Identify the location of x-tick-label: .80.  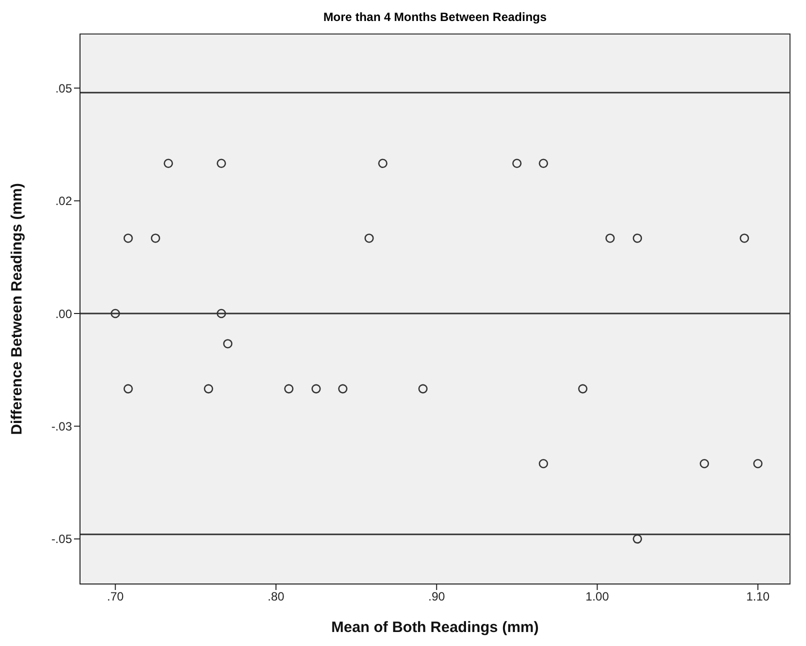
(276, 597).